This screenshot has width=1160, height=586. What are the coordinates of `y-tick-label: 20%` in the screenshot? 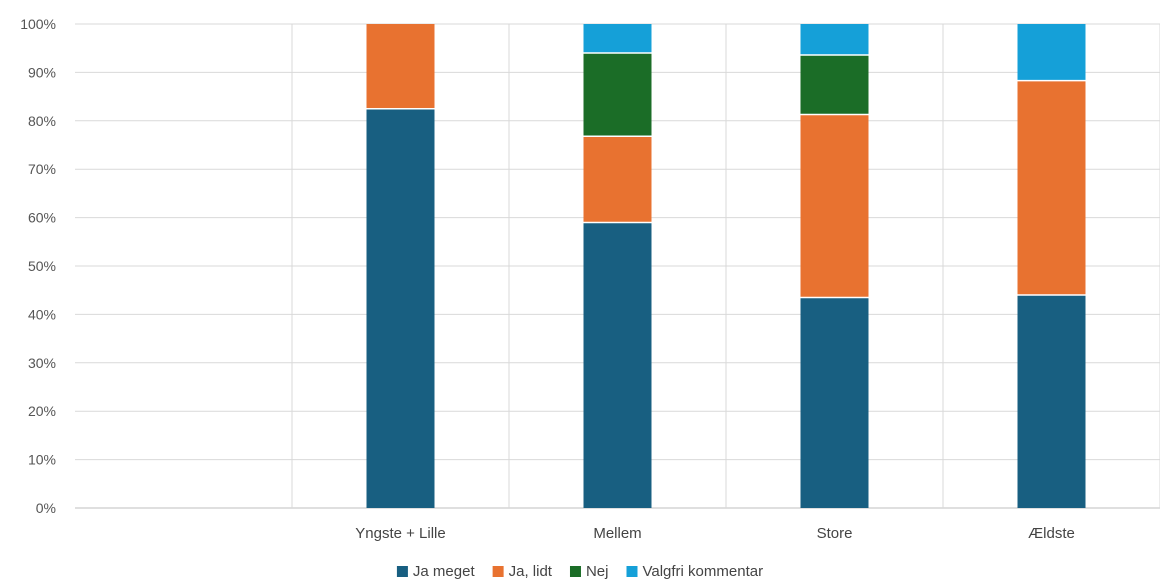 It's located at (42, 411).